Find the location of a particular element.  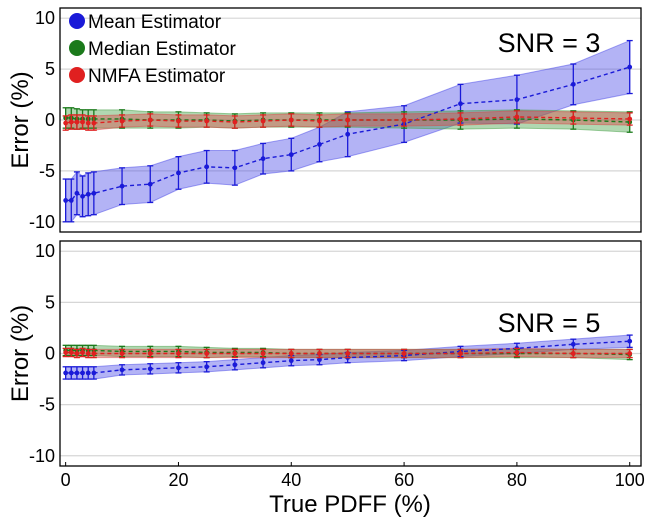

nmfa-series-line is located at coordinates (347, 353).